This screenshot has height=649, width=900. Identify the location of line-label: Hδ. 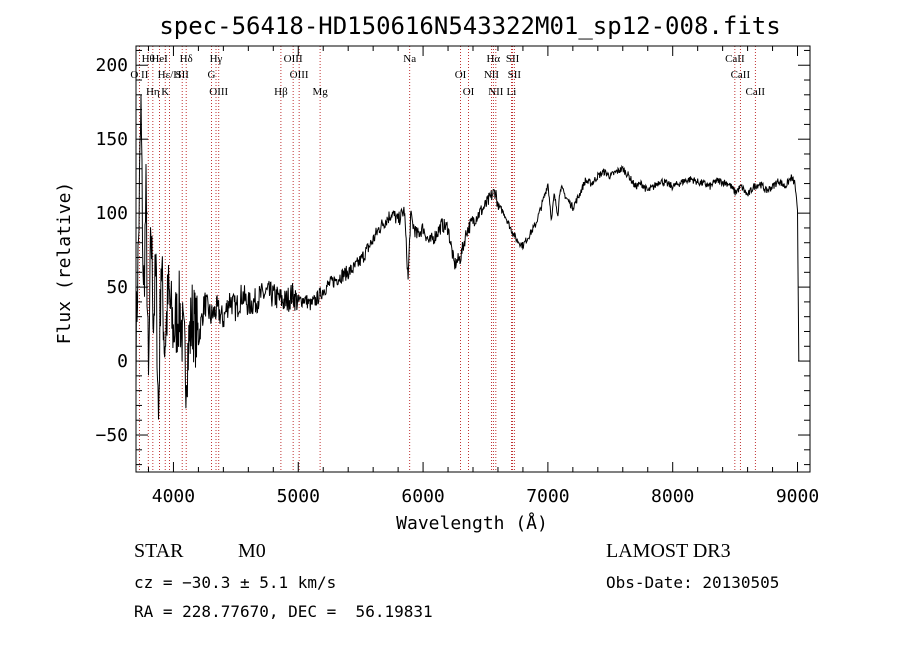
(186, 59).